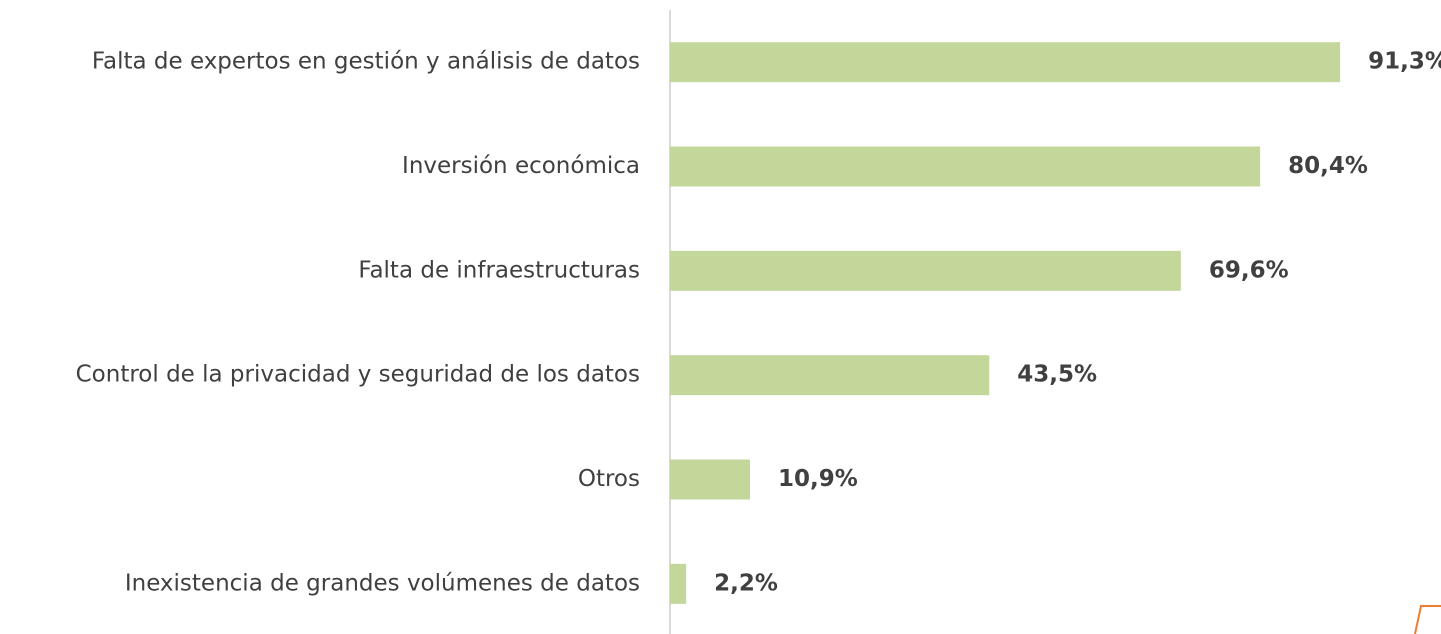 The image size is (1441, 634). What do you see at coordinates (1427, 619) in the screenshot?
I see `decoration` at bounding box center [1427, 619].